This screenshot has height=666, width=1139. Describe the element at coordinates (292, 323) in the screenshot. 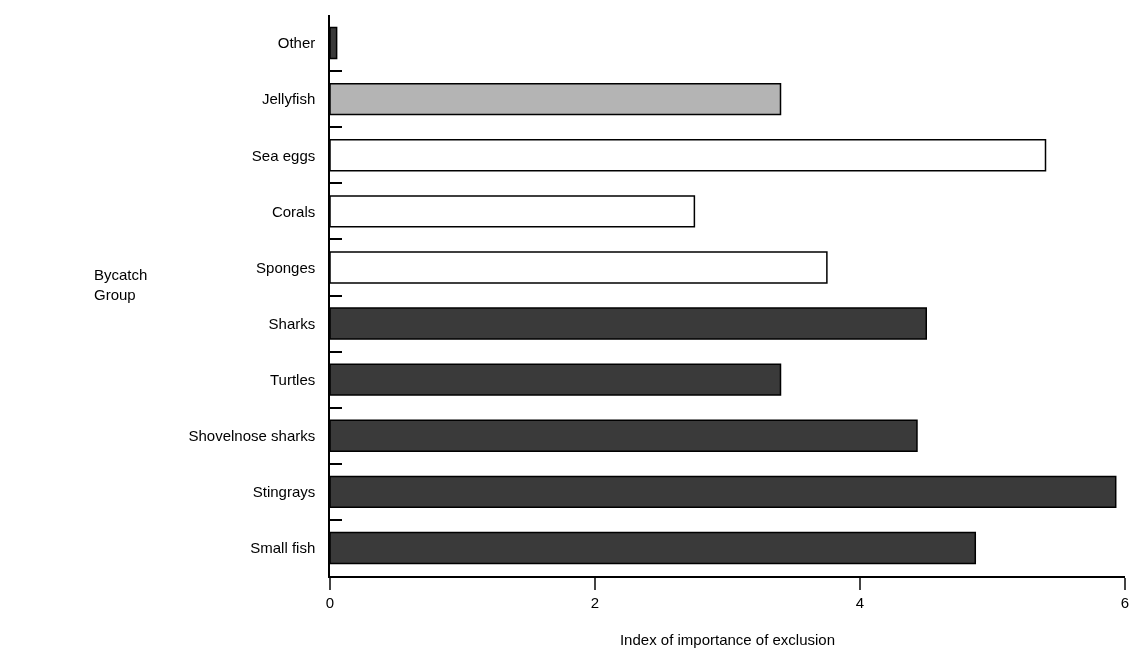

I see `y-tick-label: Sharks` at that location.